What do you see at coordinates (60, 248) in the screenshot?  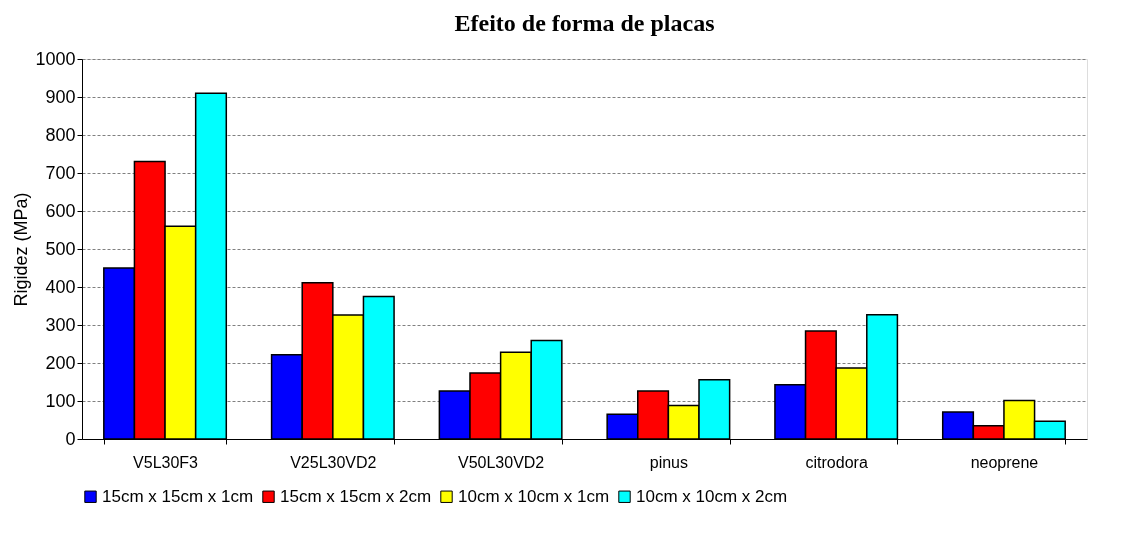 I see `y-tick-label: 500` at bounding box center [60, 248].